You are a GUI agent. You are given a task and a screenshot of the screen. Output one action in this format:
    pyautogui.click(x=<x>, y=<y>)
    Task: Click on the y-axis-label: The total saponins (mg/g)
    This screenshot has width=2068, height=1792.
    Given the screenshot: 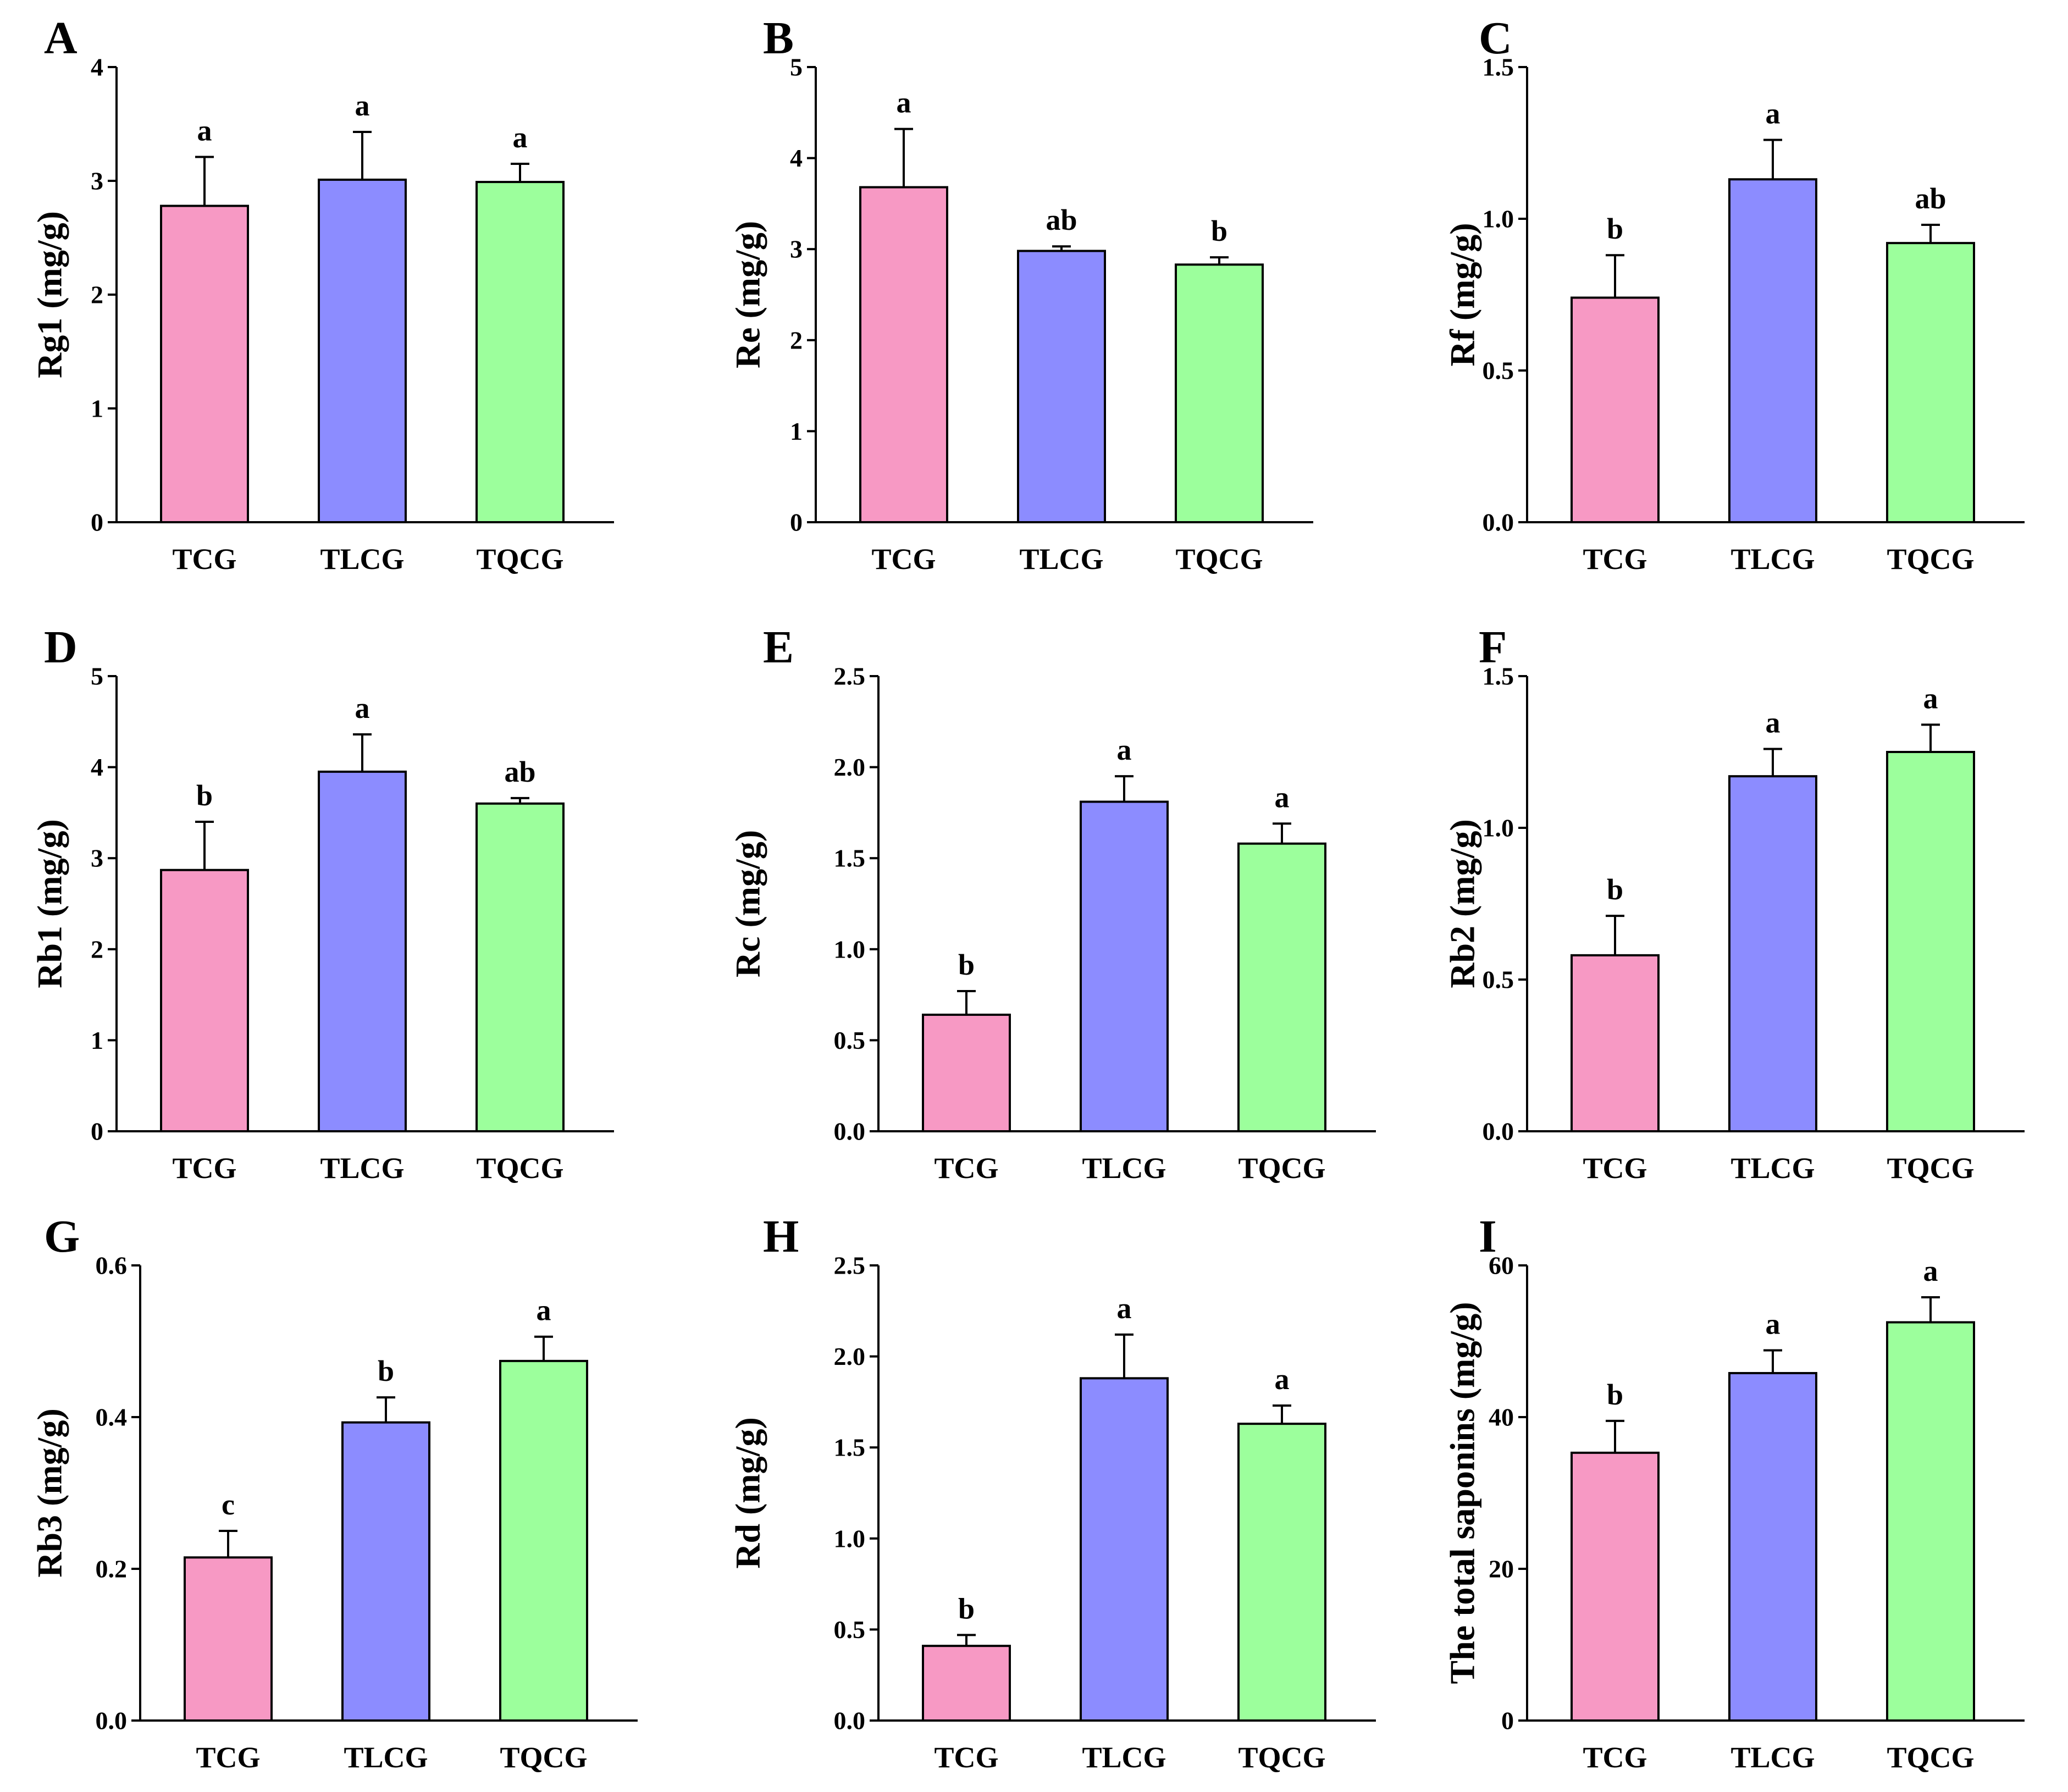 What is the action you would take?
    pyautogui.click(x=1462, y=1493)
    